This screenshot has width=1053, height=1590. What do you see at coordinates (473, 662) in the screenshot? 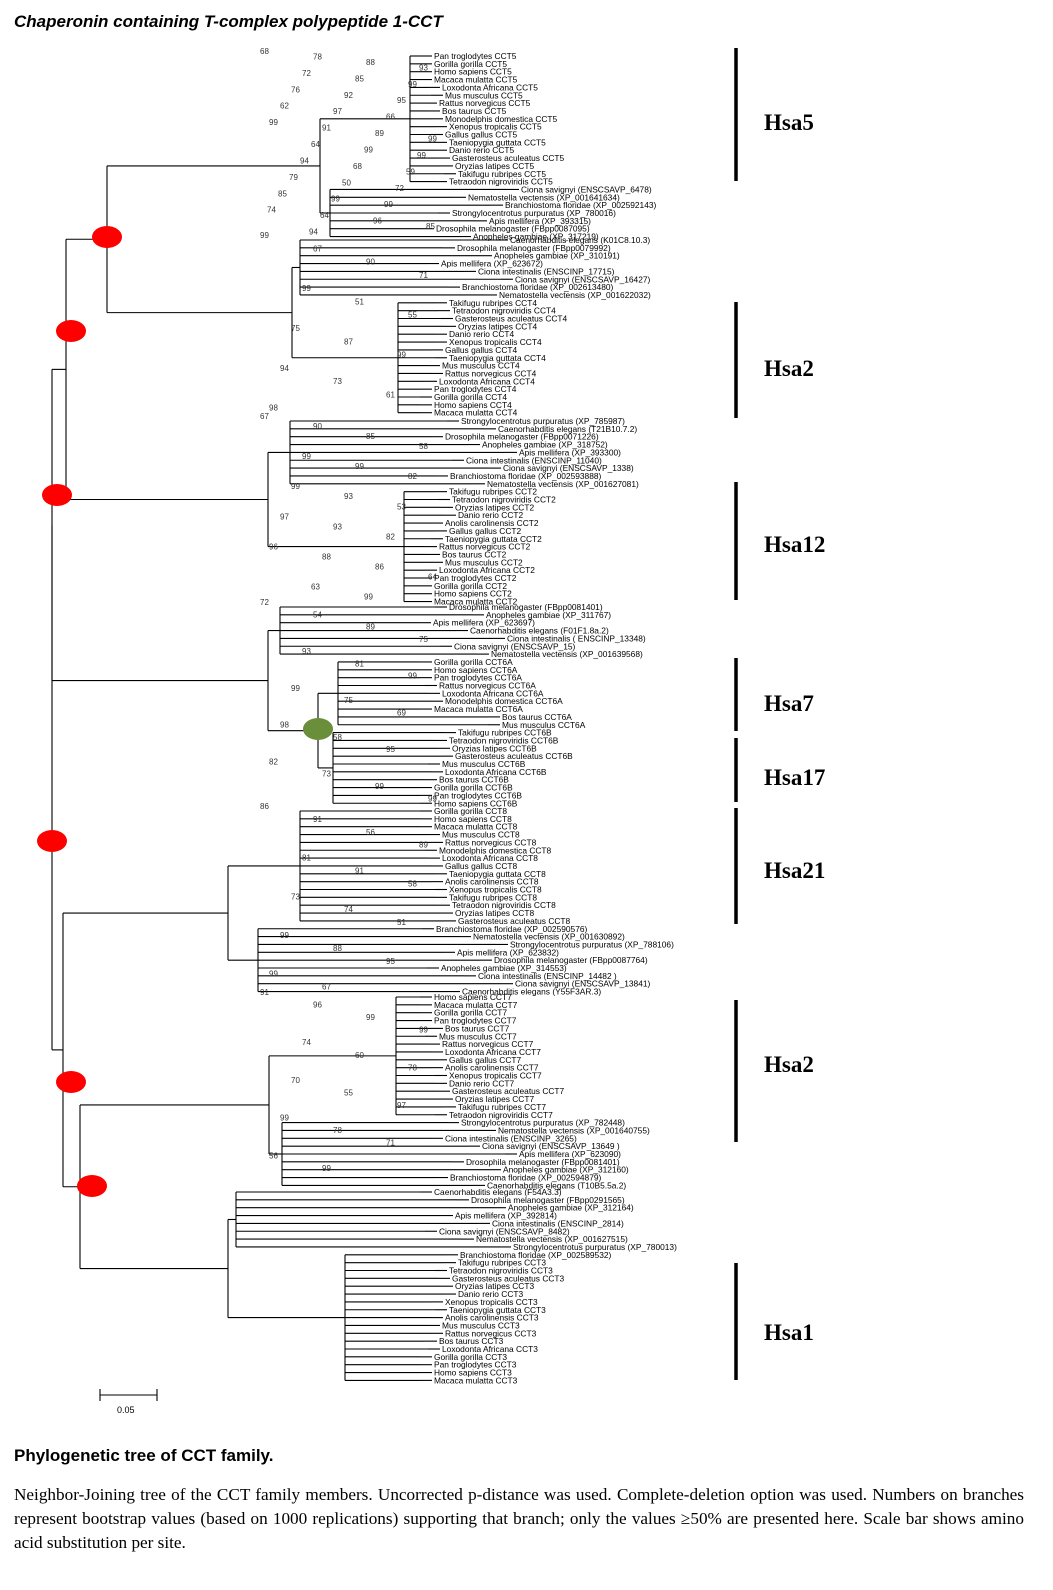
I see `leaf-label: Gorilla gorilla CCT6A` at bounding box center [473, 662].